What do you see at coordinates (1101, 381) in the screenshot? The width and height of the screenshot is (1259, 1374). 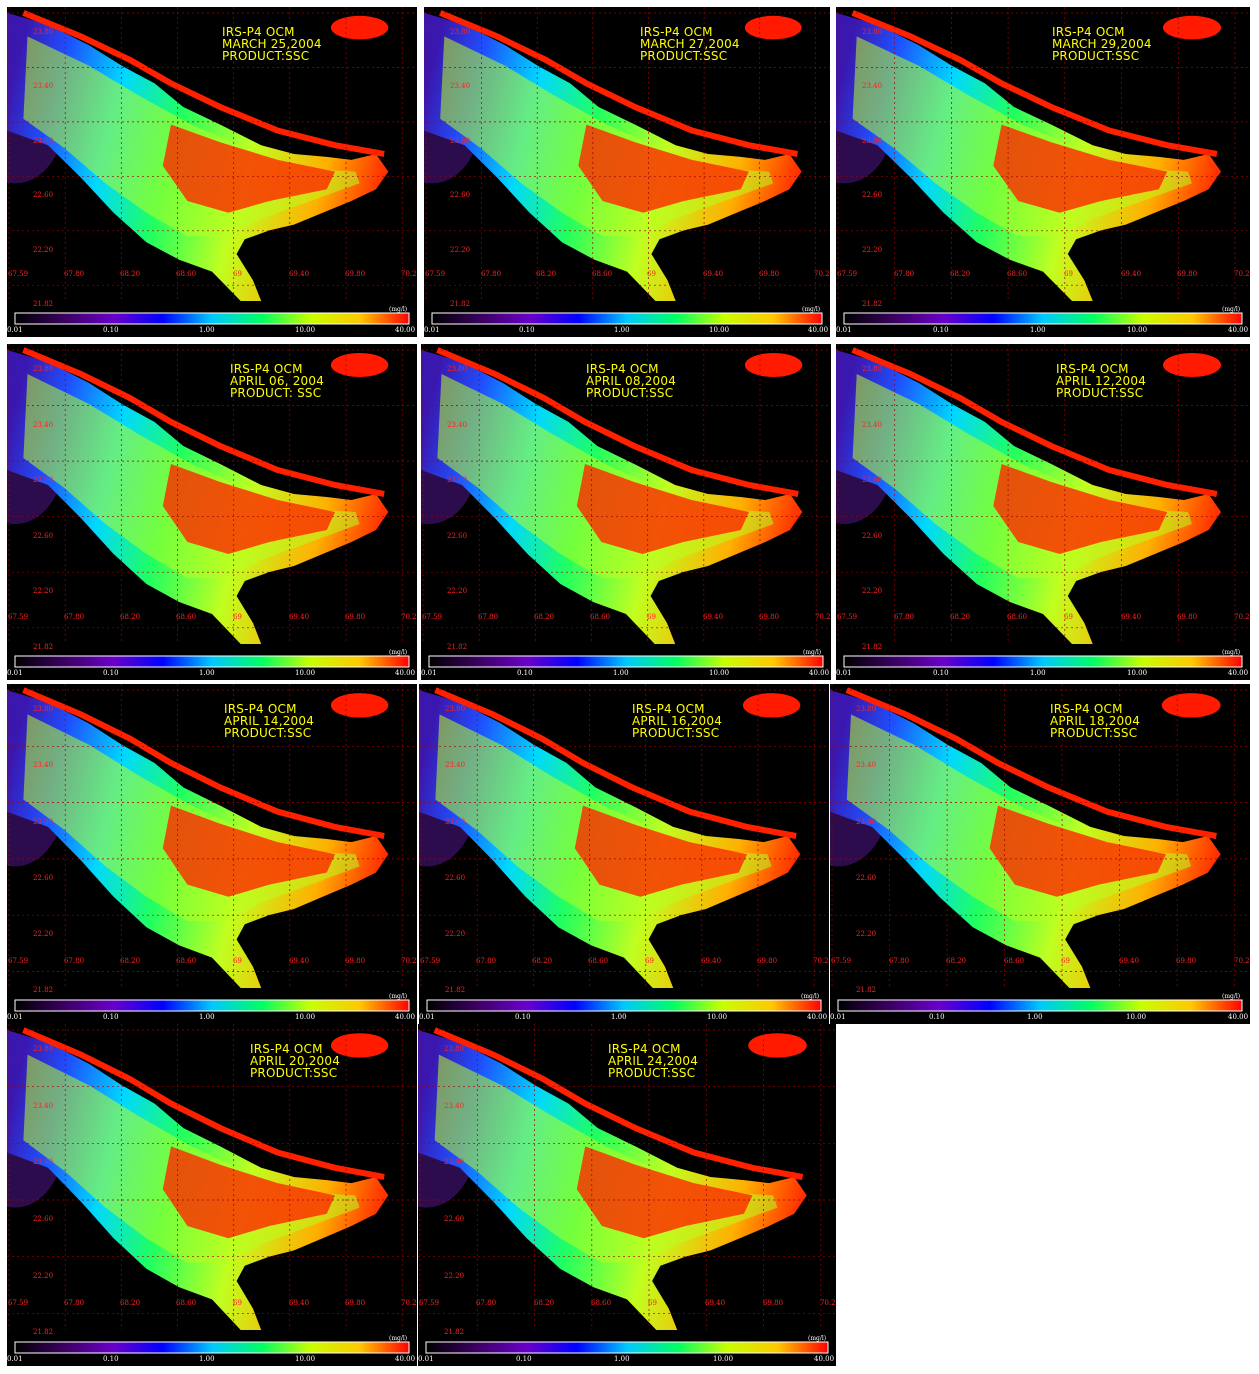 I see `caption-date: APRIL 12,2004` at bounding box center [1101, 381].